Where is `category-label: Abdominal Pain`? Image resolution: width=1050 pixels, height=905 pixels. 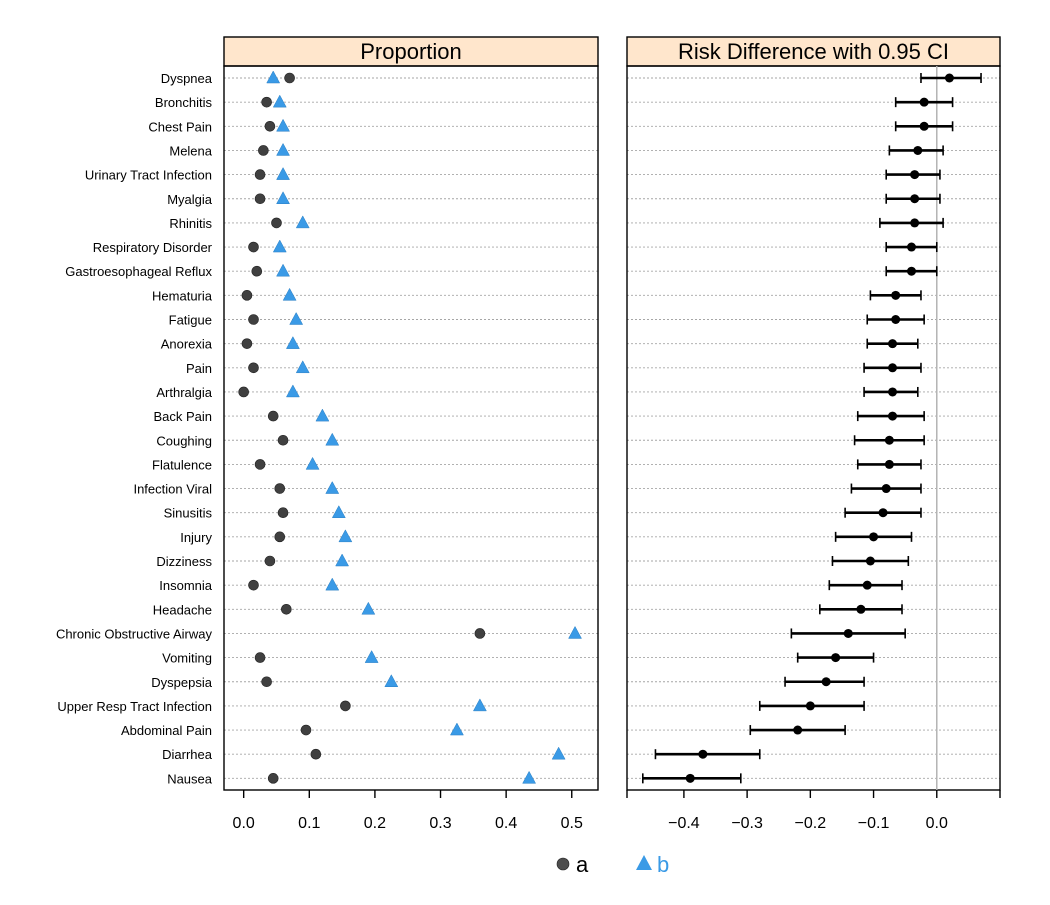 category-label: Abdominal Pain is located at coordinates (166, 730).